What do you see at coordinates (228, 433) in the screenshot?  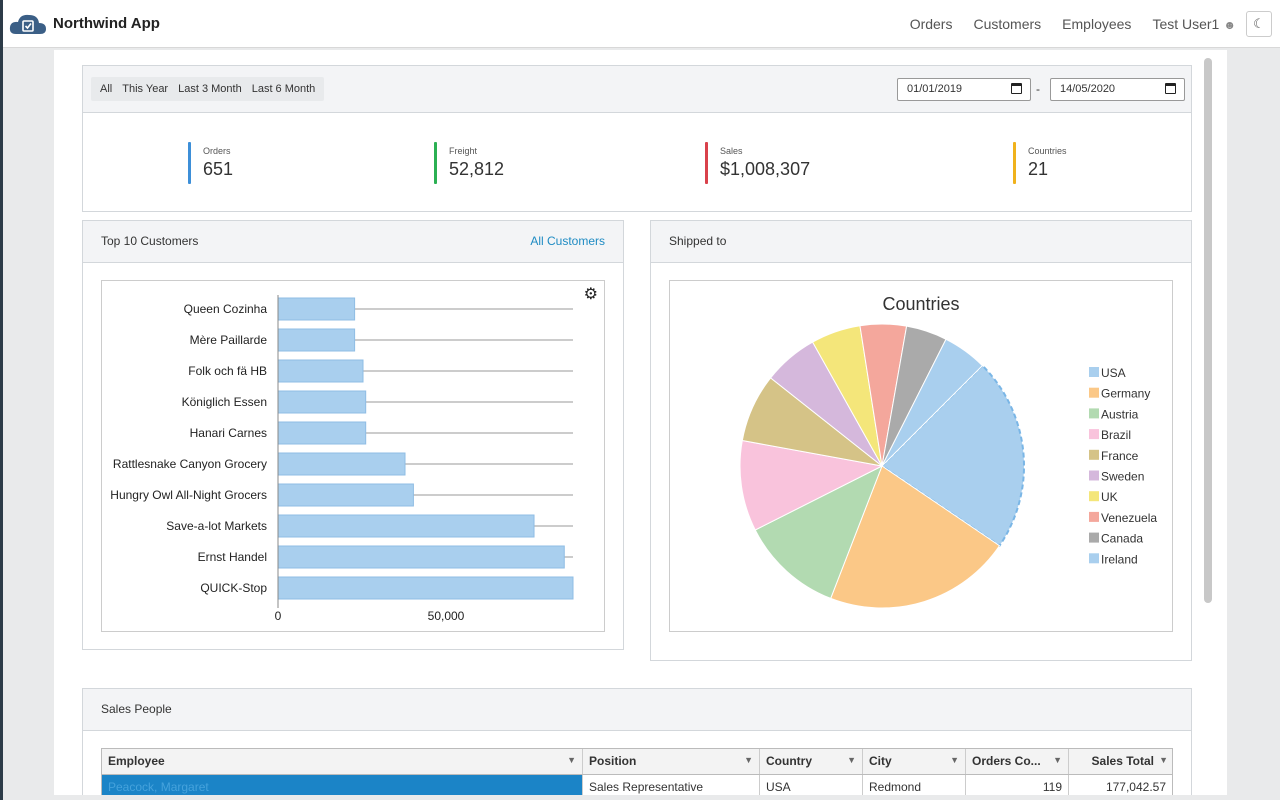 I see `bar-label: Hanari Carnes` at bounding box center [228, 433].